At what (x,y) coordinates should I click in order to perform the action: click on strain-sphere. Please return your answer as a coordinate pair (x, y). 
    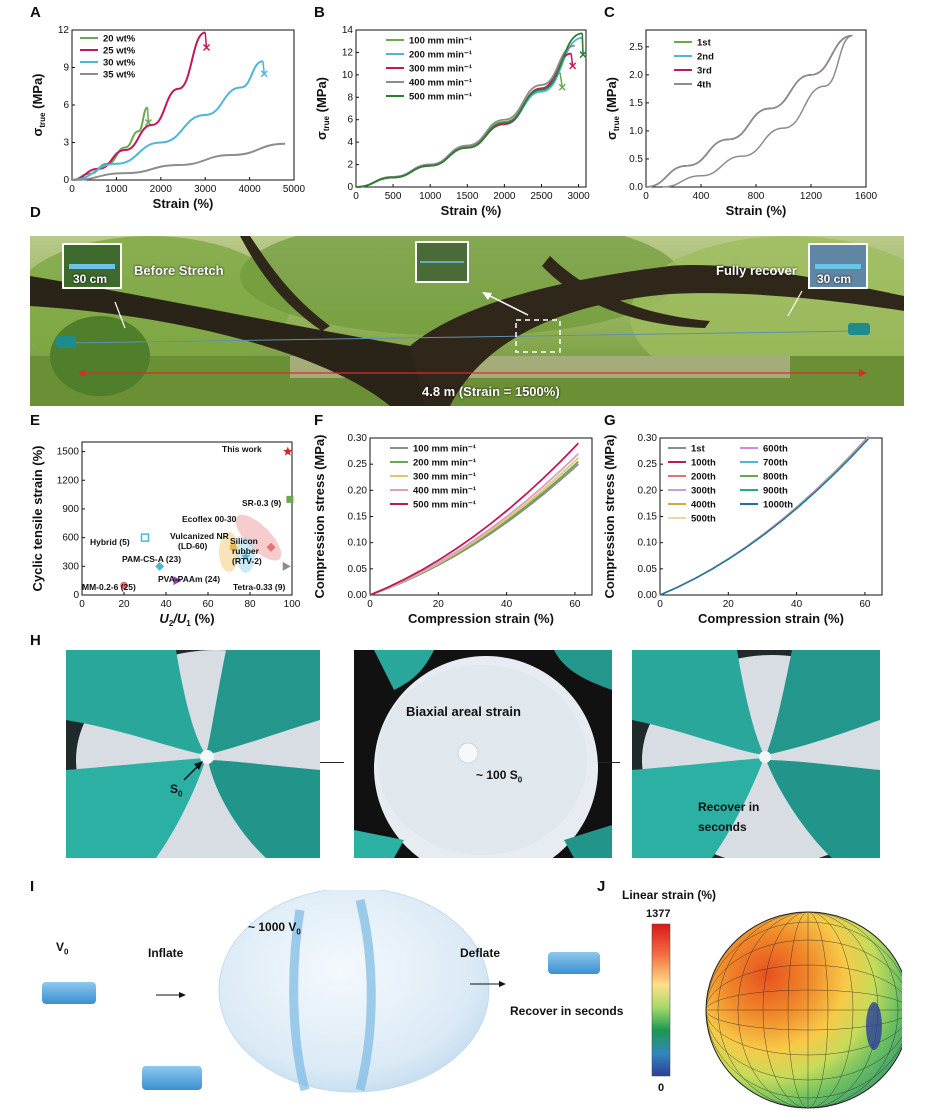
    Looking at the image, I should click on (776, 1010).